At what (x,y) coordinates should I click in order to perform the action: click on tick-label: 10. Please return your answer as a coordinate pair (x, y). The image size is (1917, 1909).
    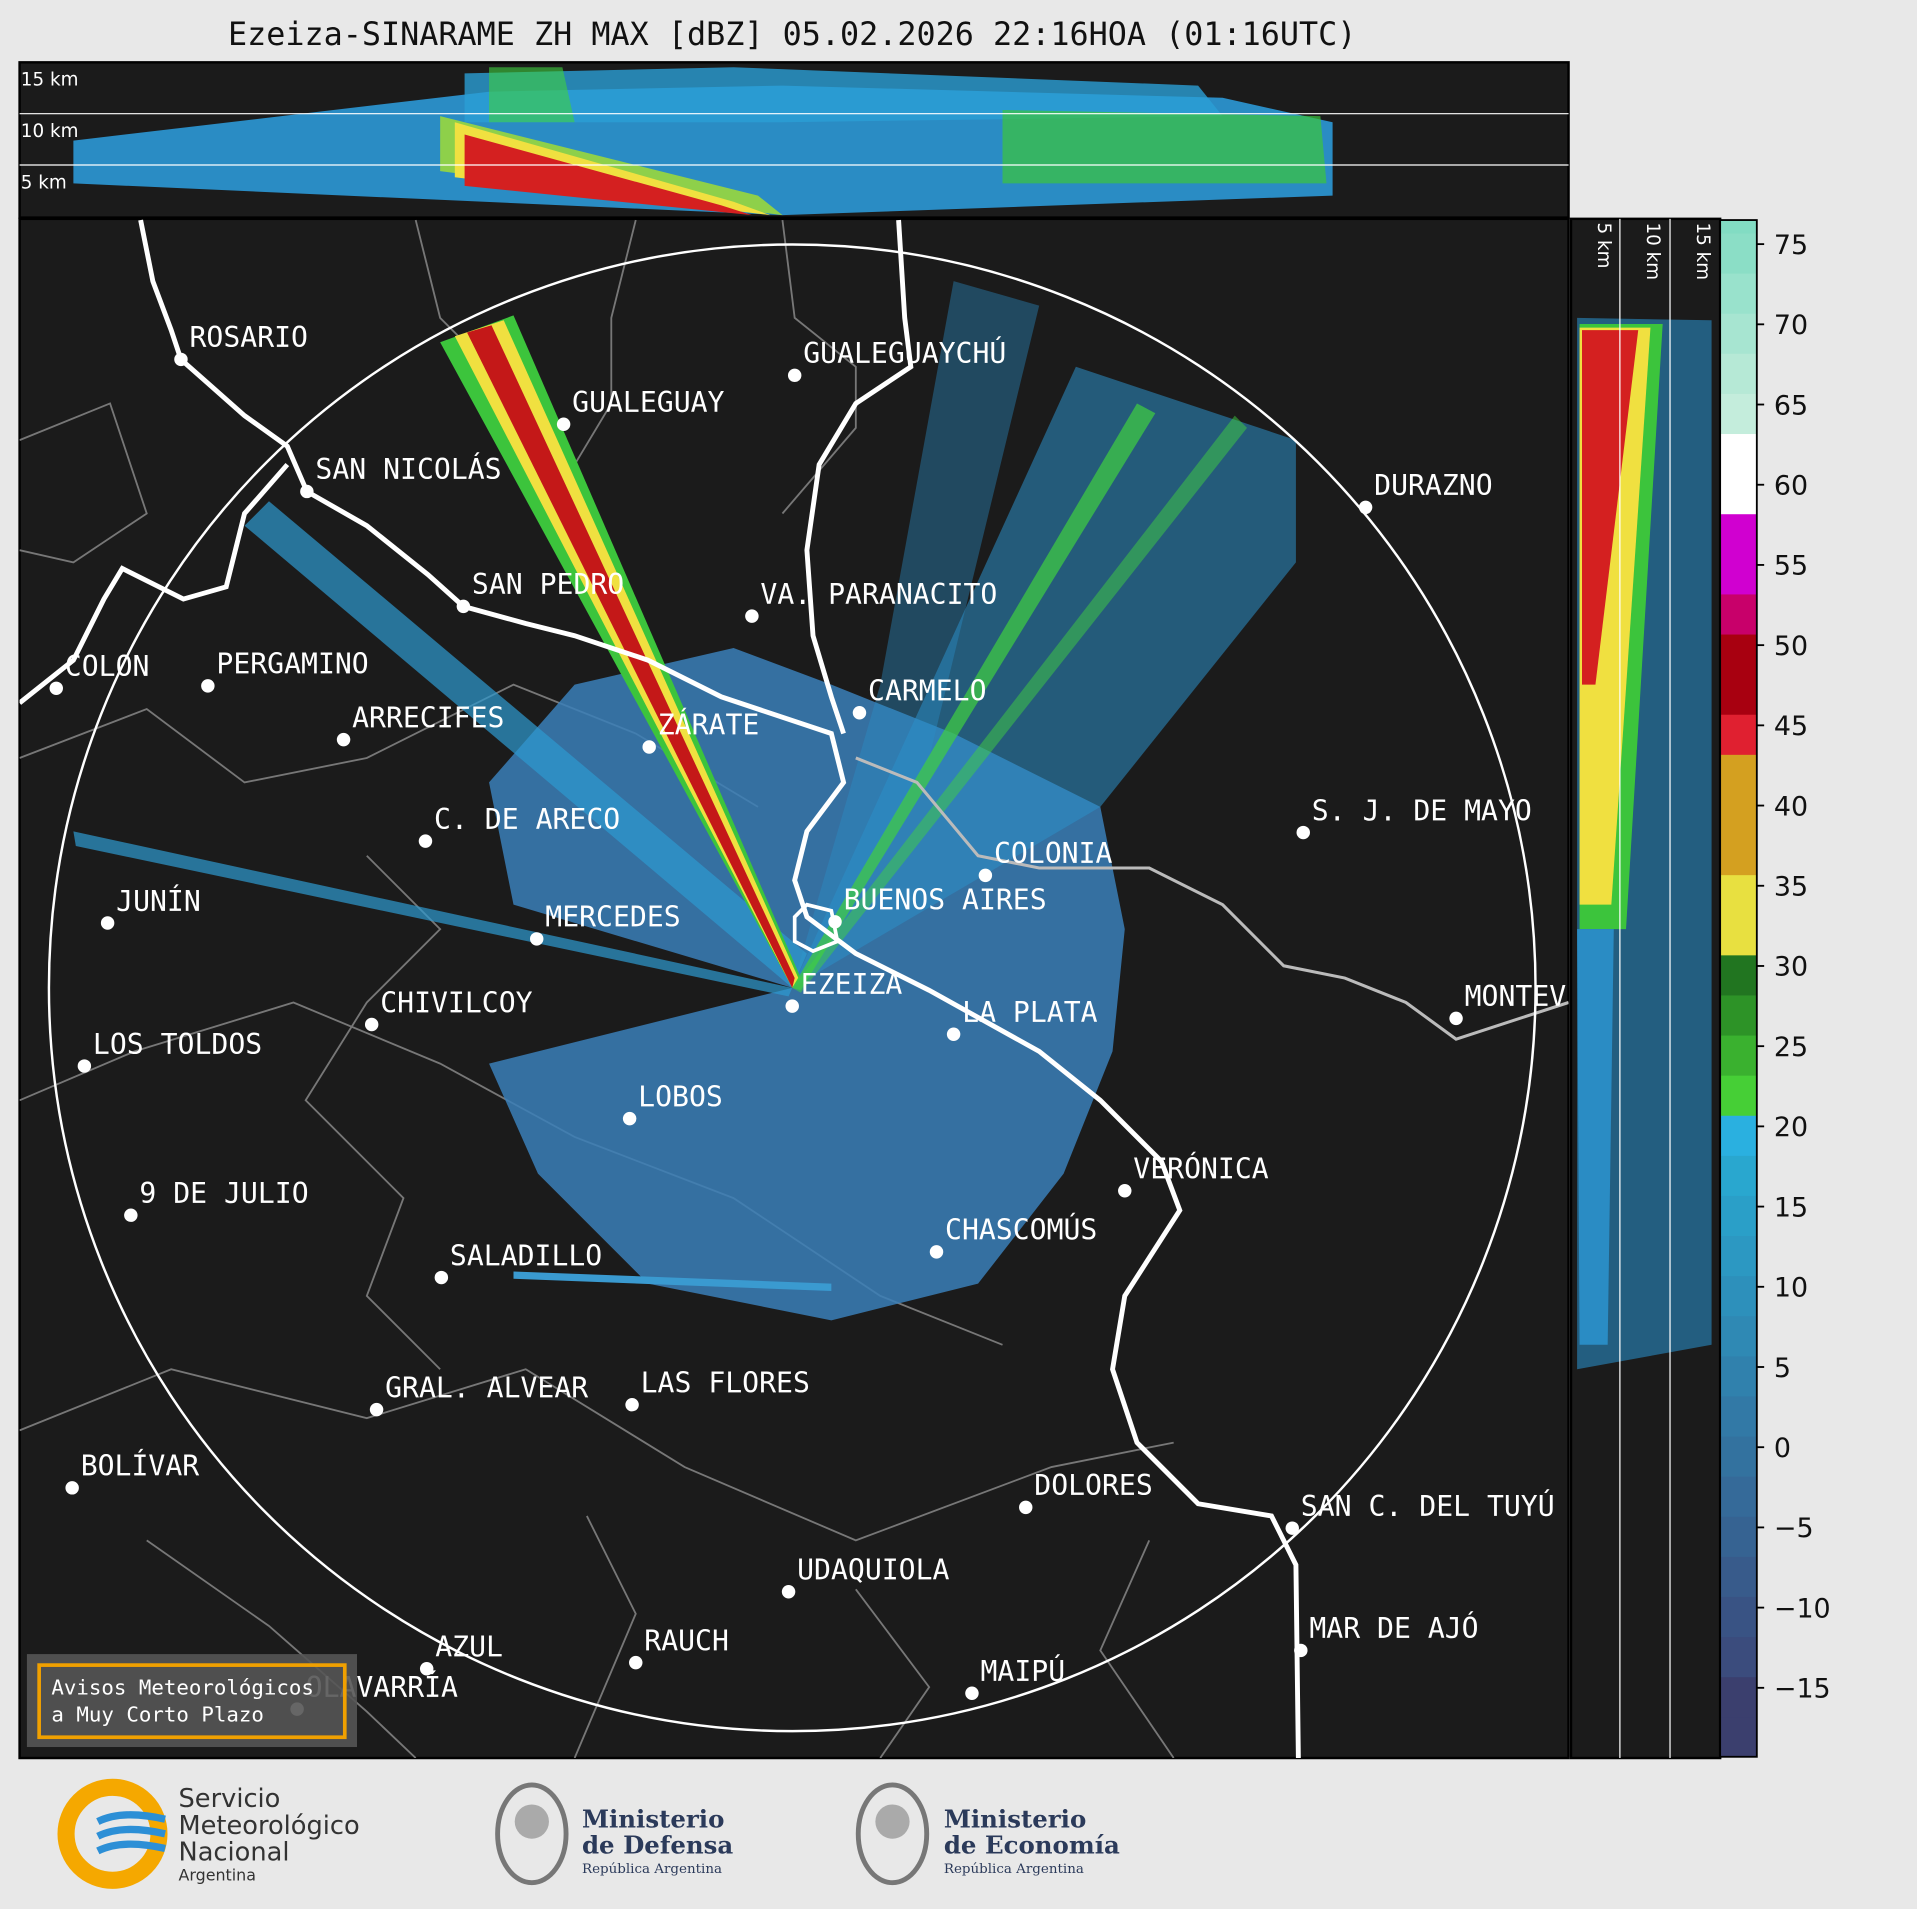
    Looking at the image, I should click on (1791, 1288).